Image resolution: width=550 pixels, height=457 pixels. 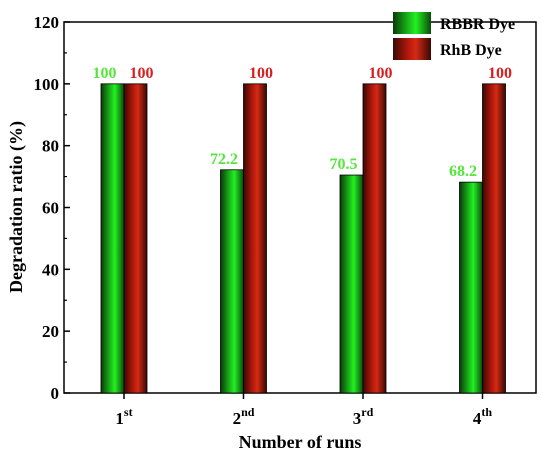 What do you see at coordinates (300, 442) in the screenshot?
I see `x-axis-title: Number of runs` at bounding box center [300, 442].